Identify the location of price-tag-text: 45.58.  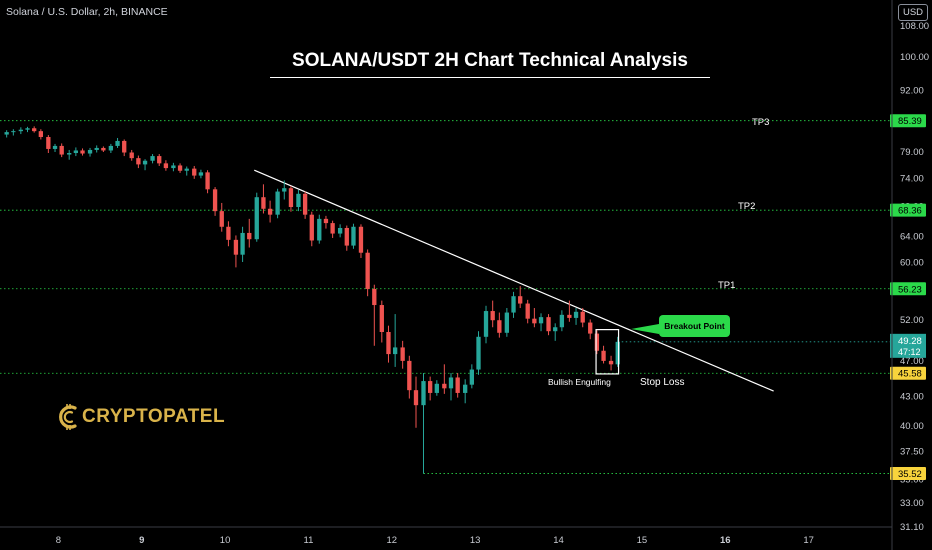
(910, 374).